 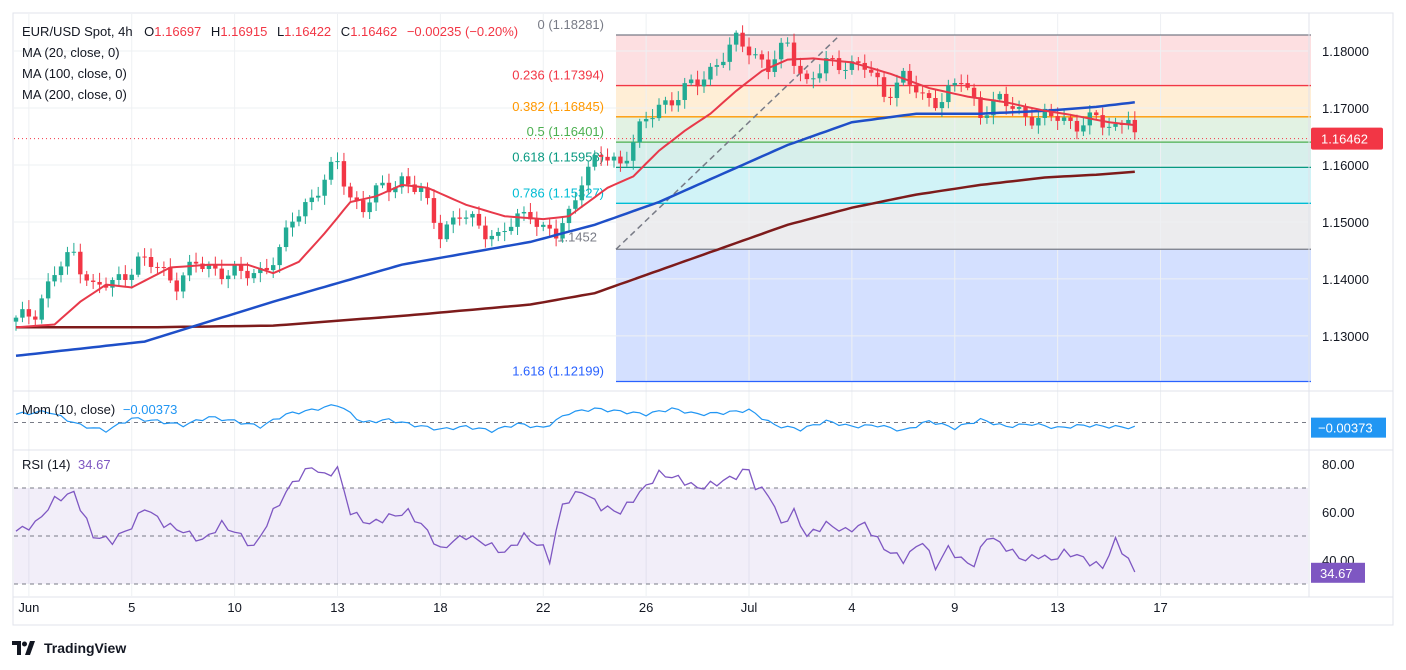 What do you see at coordinates (1338, 512) in the screenshot?
I see `rsi-tick-label: 60.00` at bounding box center [1338, 512].